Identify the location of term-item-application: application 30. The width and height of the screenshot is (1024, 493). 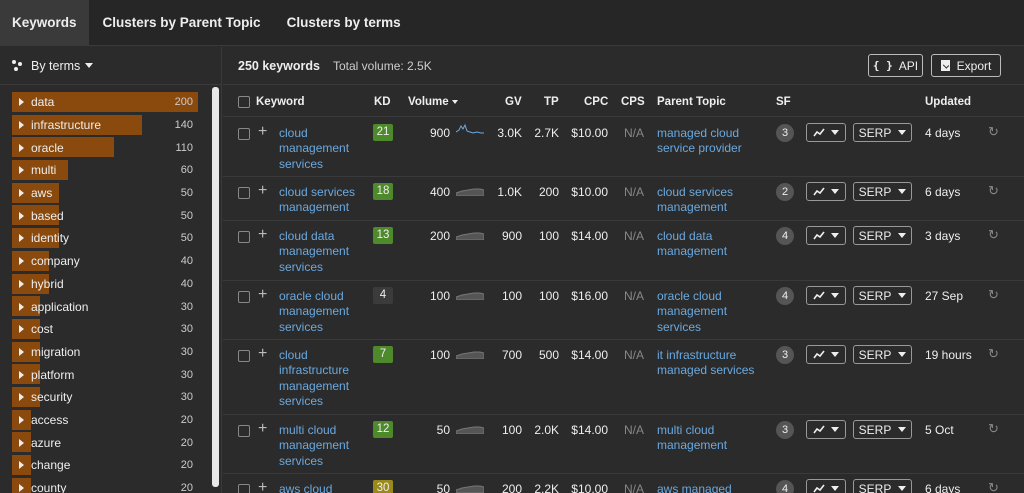
(105, 306).